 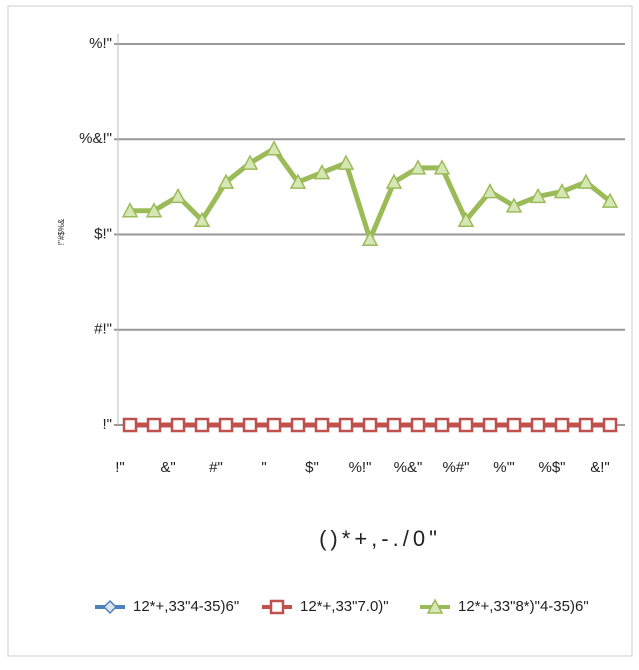 I want to click on y-tick-label: #!", so click(x=103, y=329).